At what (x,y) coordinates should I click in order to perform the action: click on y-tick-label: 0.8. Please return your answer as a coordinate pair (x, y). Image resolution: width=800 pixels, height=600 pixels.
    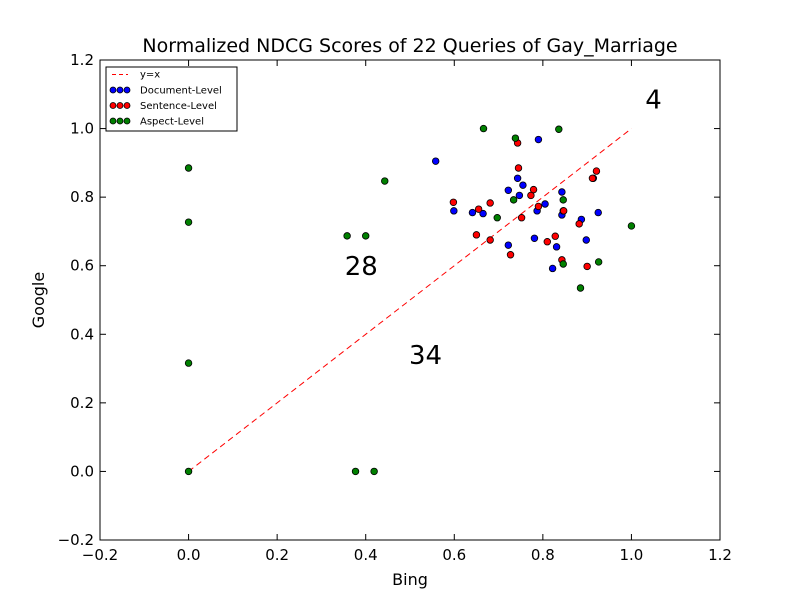
    Looking at the image, I should click on (82, 197).